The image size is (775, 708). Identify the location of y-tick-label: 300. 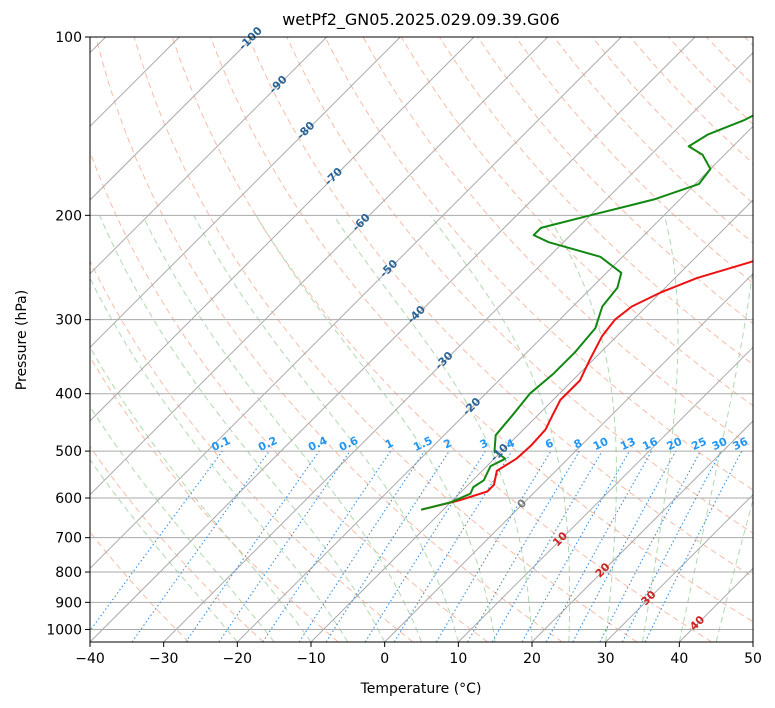
(68, 321).